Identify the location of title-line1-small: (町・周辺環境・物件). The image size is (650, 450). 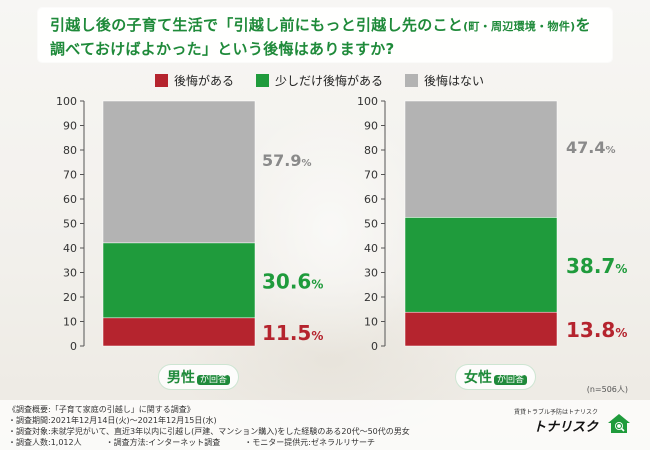
(519, 26).